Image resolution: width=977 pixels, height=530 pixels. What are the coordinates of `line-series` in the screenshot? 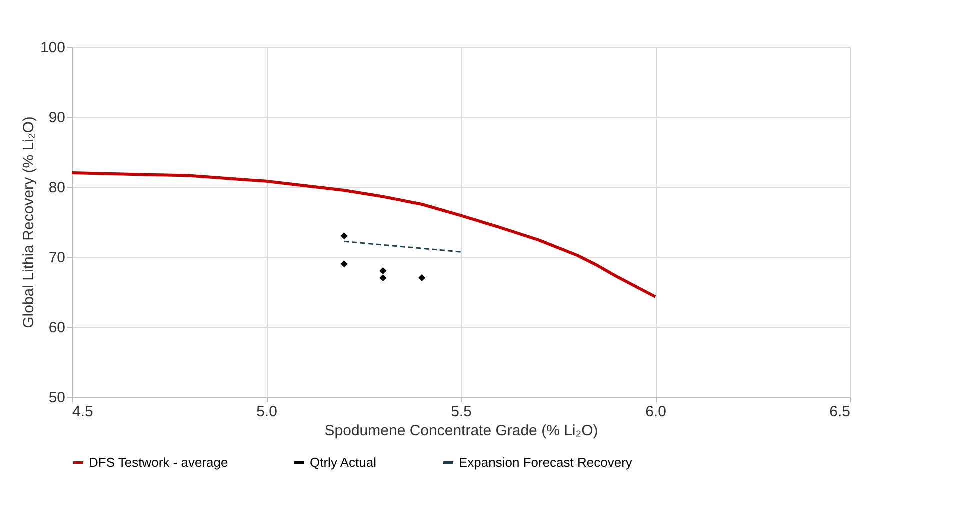 It's located at (364, 235).